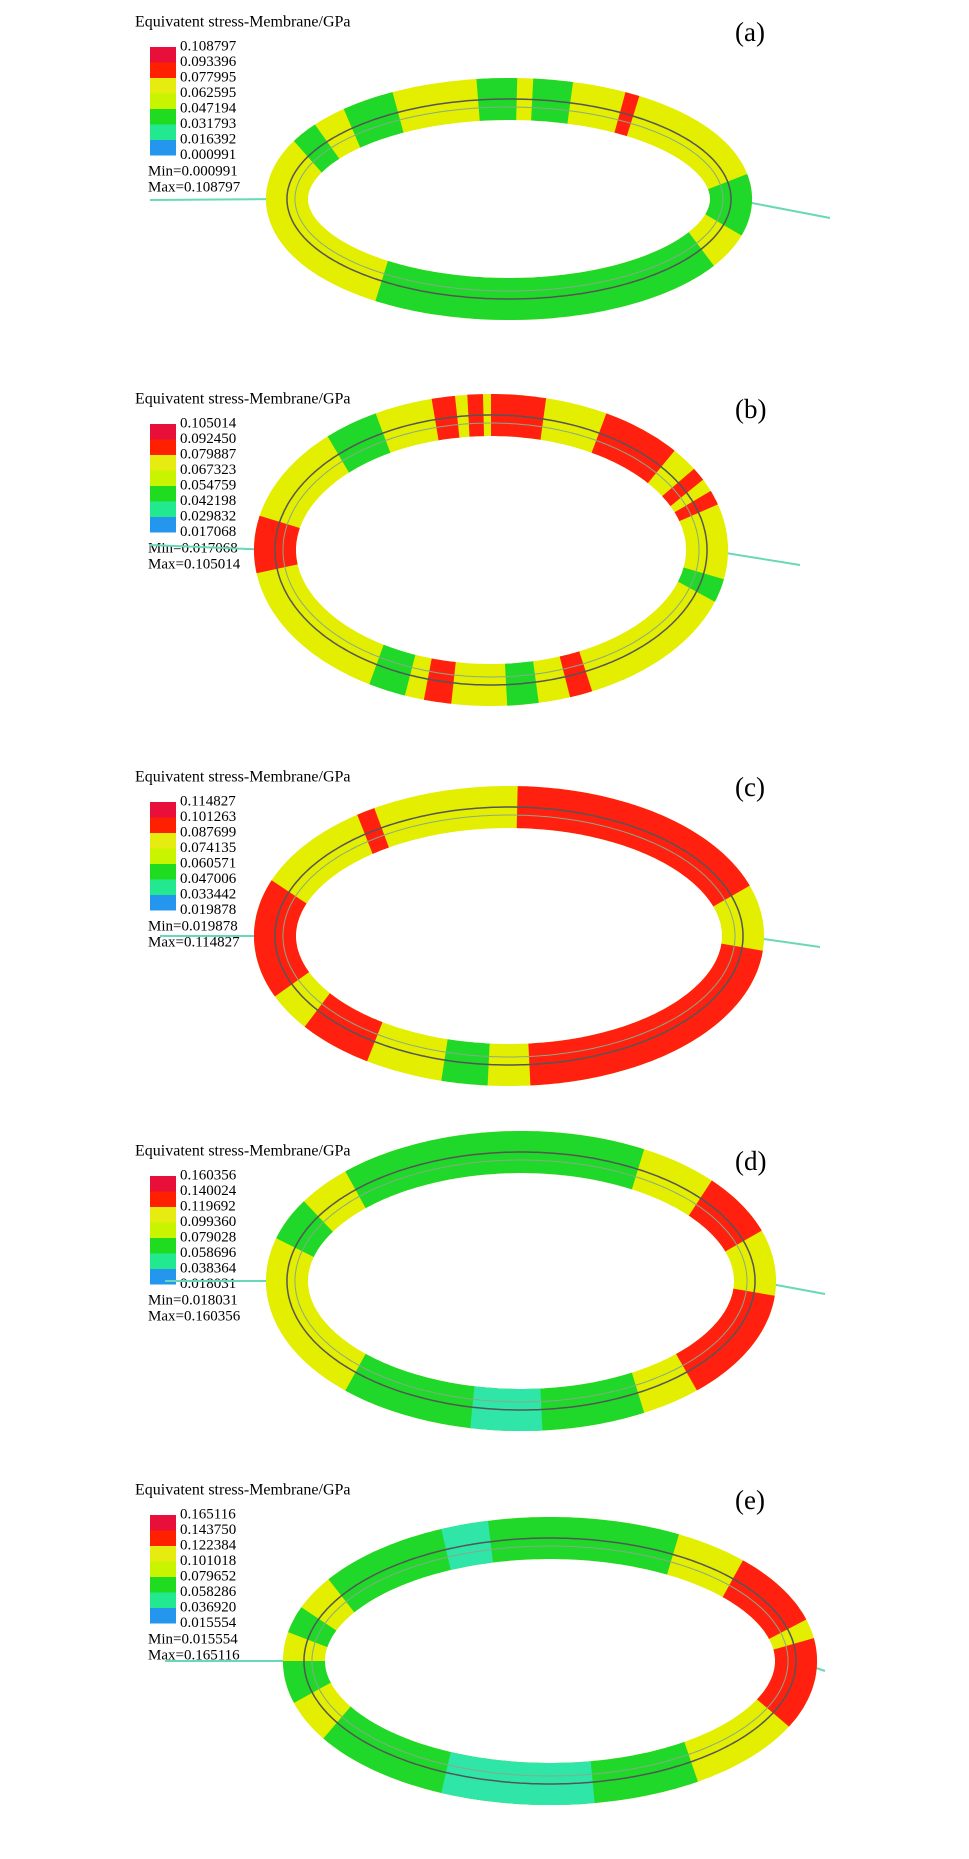  What do you see at coordinates (208, 155) in the screenshot?
I see `legend-value: 0.000991` at bounding box center [208, 155].